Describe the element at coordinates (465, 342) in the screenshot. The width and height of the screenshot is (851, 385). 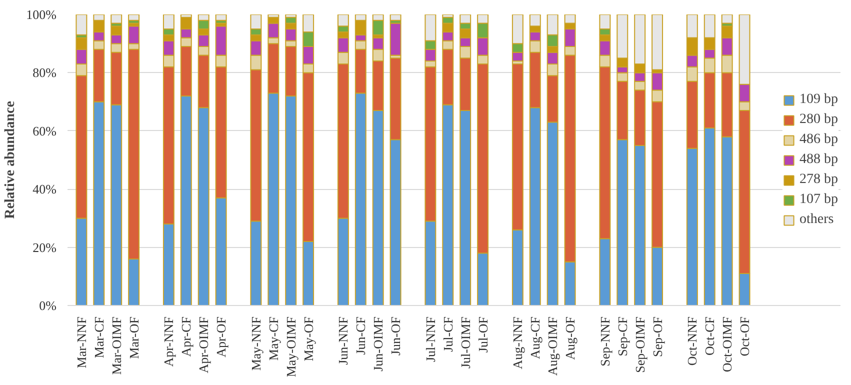
I see `x-tick-label: Jul-OIMF` at that location.